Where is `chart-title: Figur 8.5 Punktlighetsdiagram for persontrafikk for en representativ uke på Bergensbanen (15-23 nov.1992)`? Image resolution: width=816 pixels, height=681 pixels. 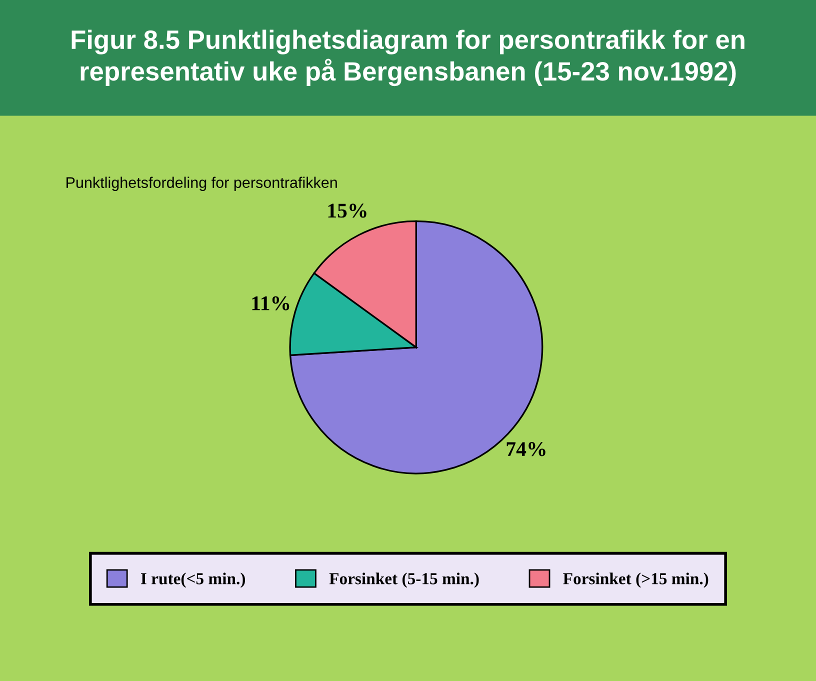
chart-title: Figur 8.5 Punktlighetsdiagram for persontrafikk for en representativ uke på Bergensbanen (15-23 nov.1992) is located at coordinates (408, 58).